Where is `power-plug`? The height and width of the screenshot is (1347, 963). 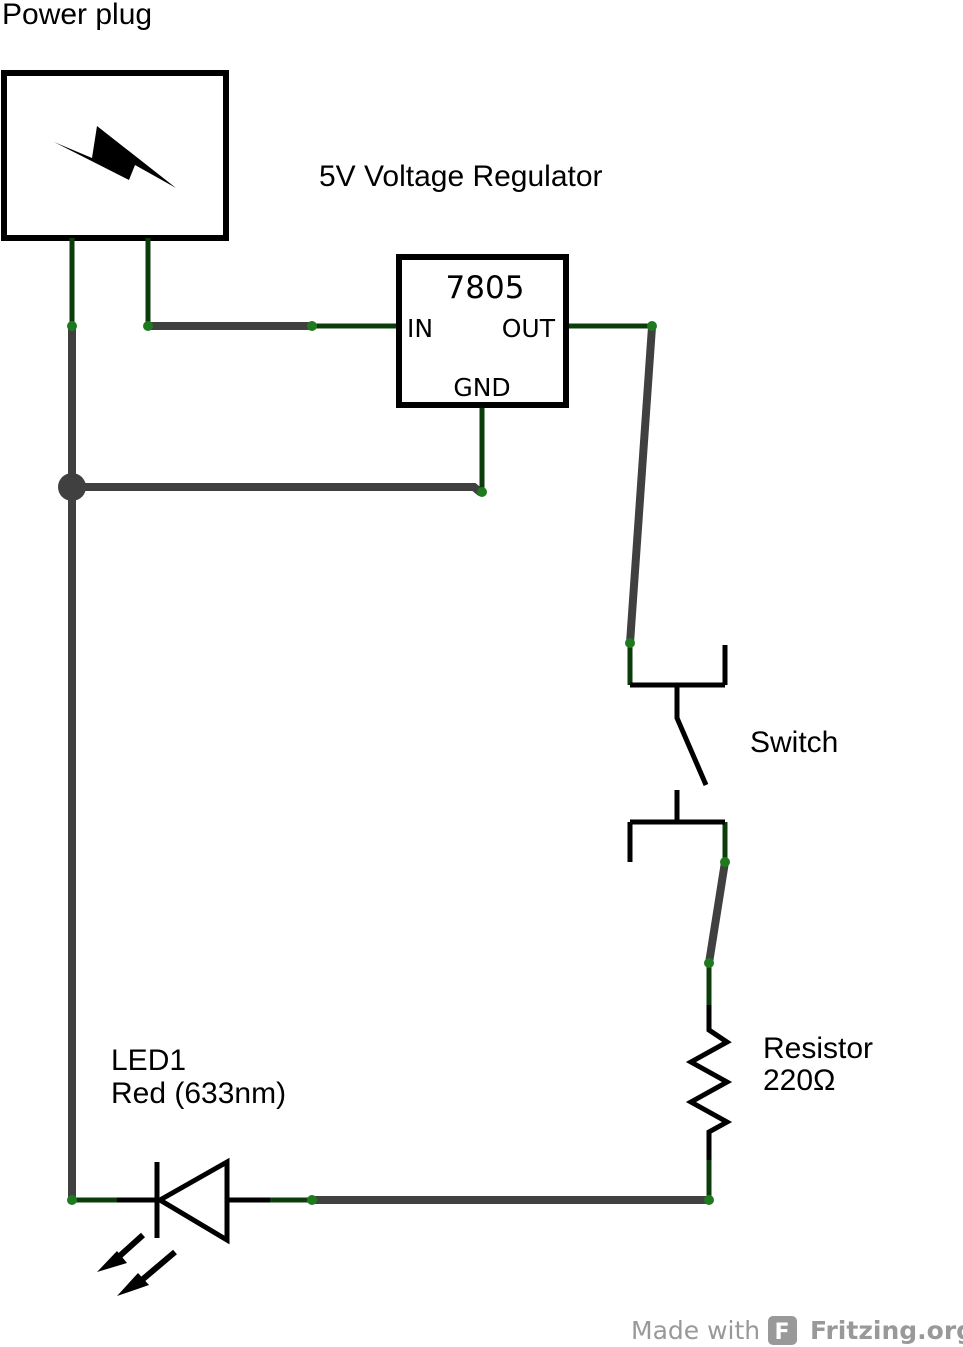
power-plug is located at coordinates (115, 155).